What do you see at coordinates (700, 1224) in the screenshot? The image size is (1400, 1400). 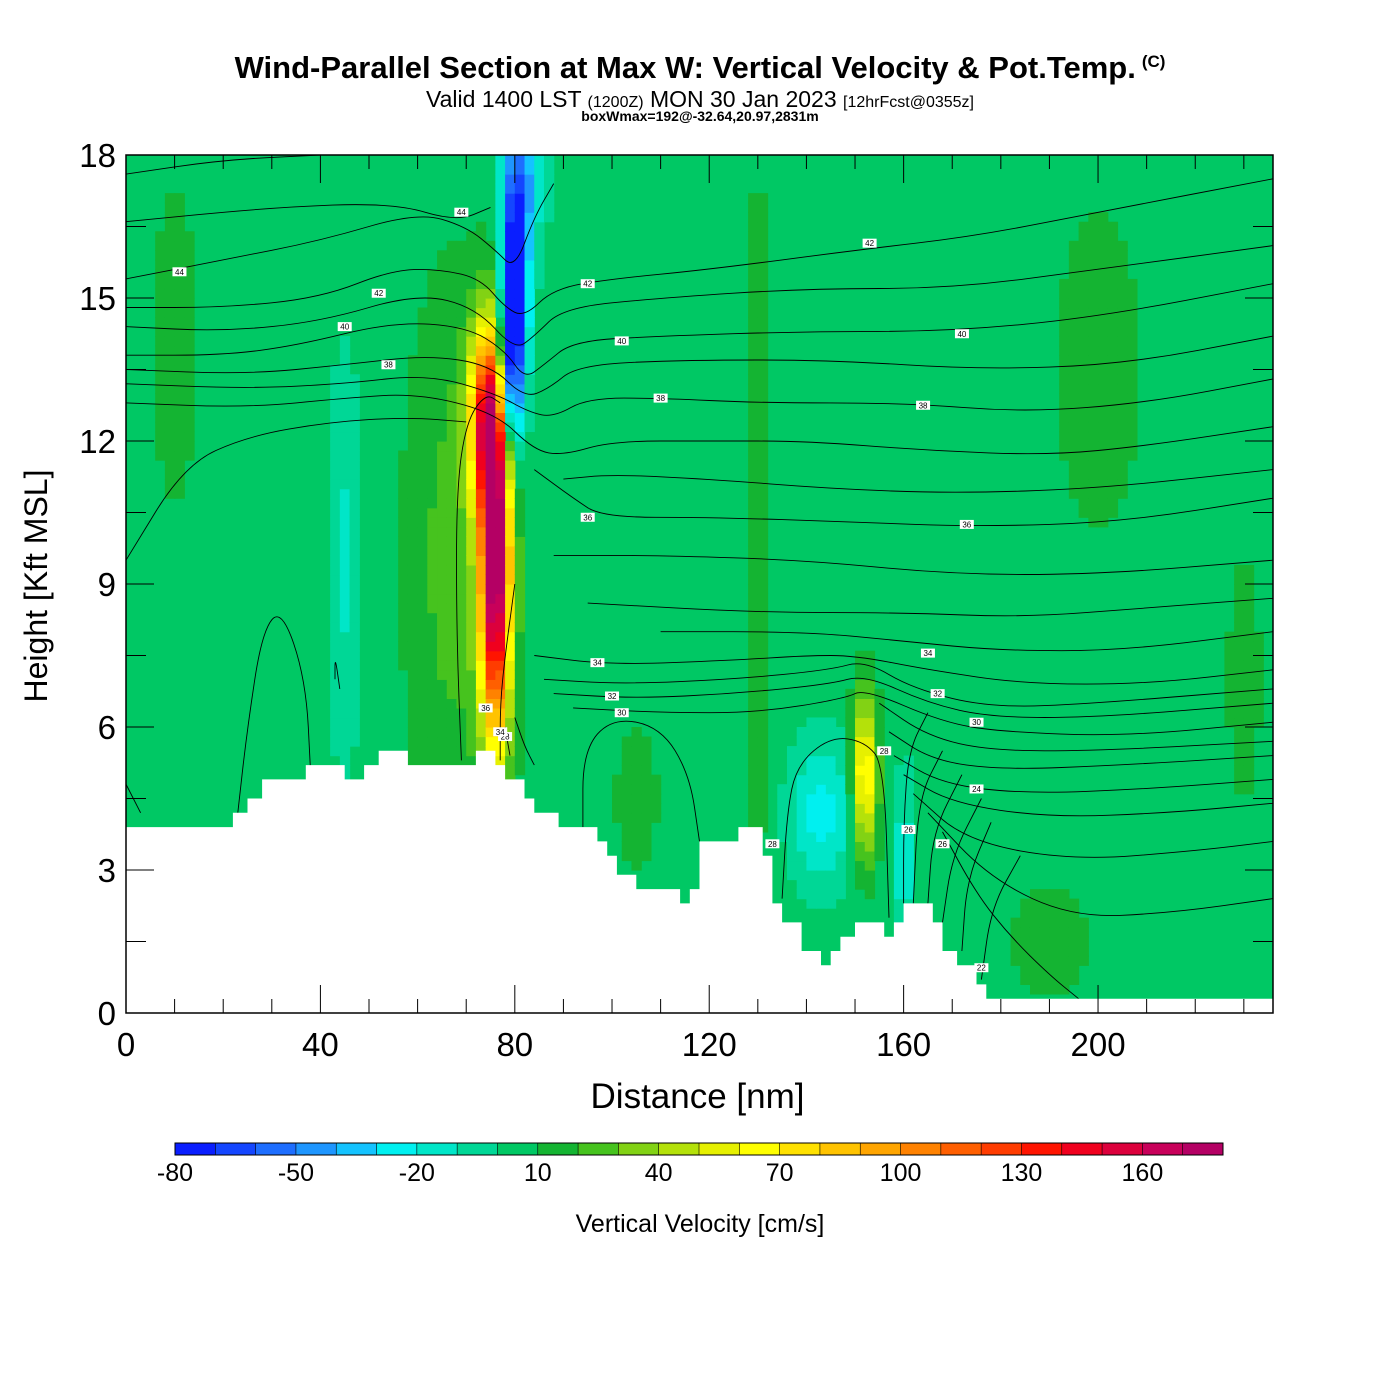 I see `colorbar-label: Vertical Velocity [cm/s]` at bounding box center [700, 1224].